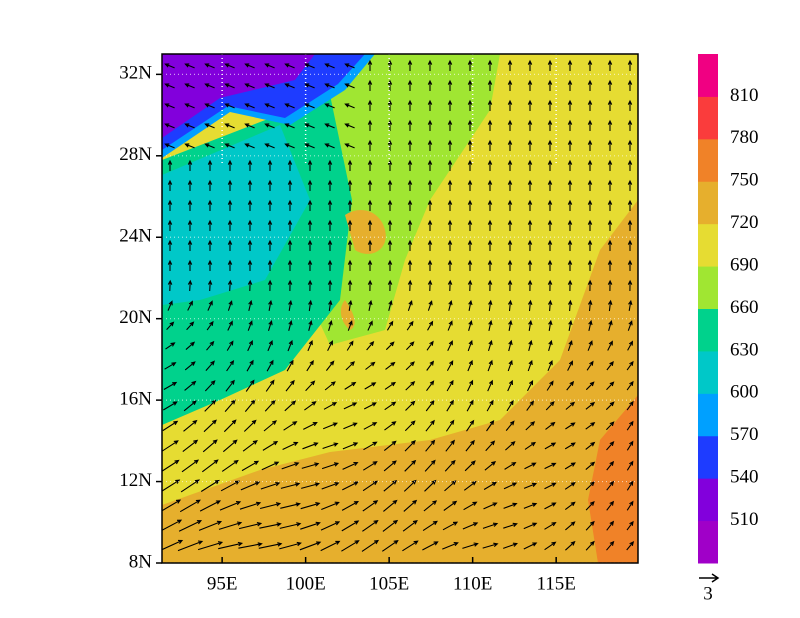 This screenshot has width=800, height=618. What do you see at coordinates (709, 578) in the screenshot?
I see `reference-arrow` at bounding box center [709, 578].